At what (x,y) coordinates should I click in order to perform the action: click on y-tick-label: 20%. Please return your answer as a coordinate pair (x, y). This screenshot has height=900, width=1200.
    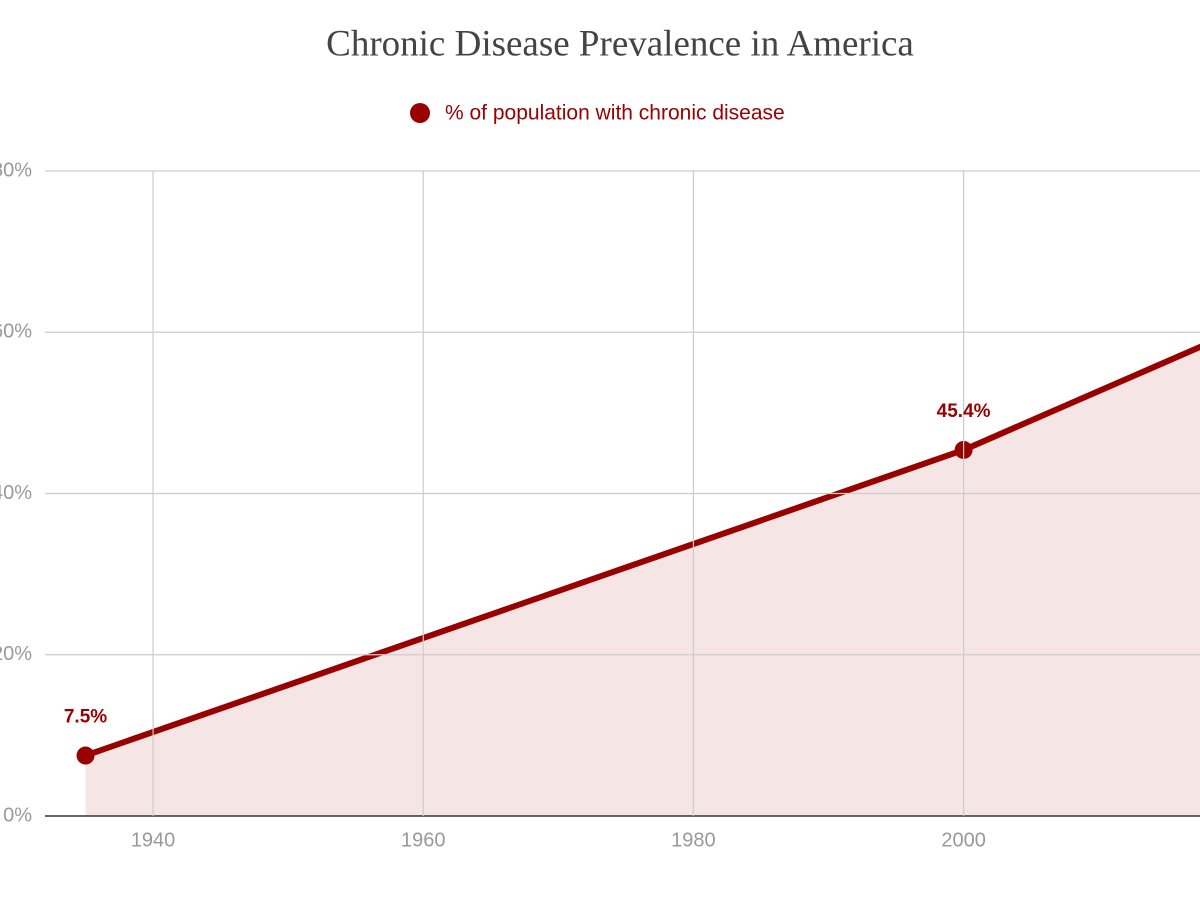
    Looking at the image, I should click on (16, 654).